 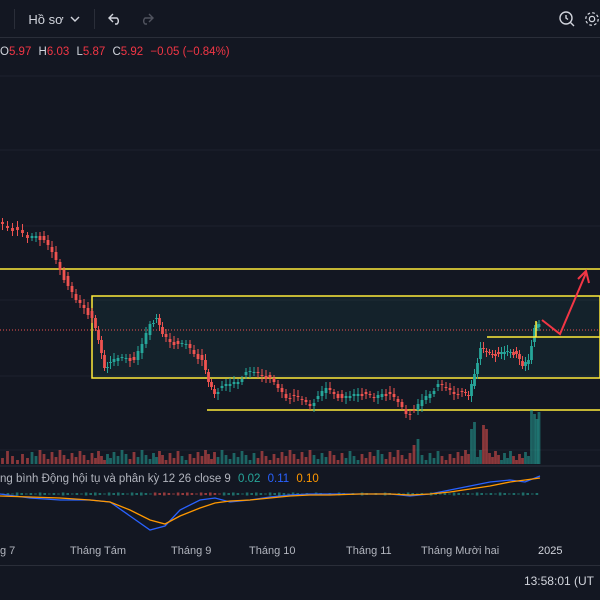 I want to click on bottom-bar, so click(x=300, y=582).